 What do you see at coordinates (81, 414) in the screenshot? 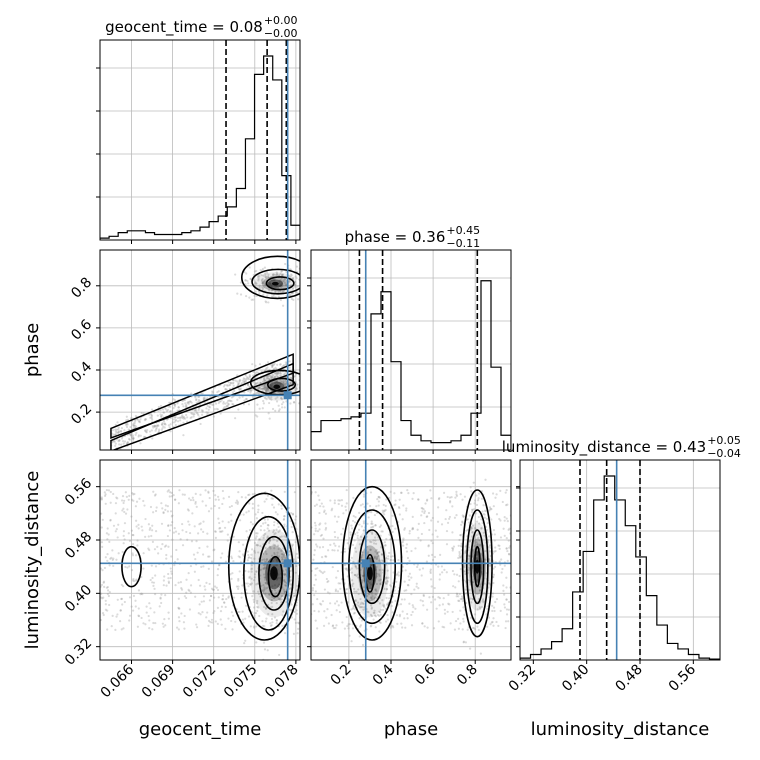
I see `ytick-label: 0.2` at bounding box center [81, 414].